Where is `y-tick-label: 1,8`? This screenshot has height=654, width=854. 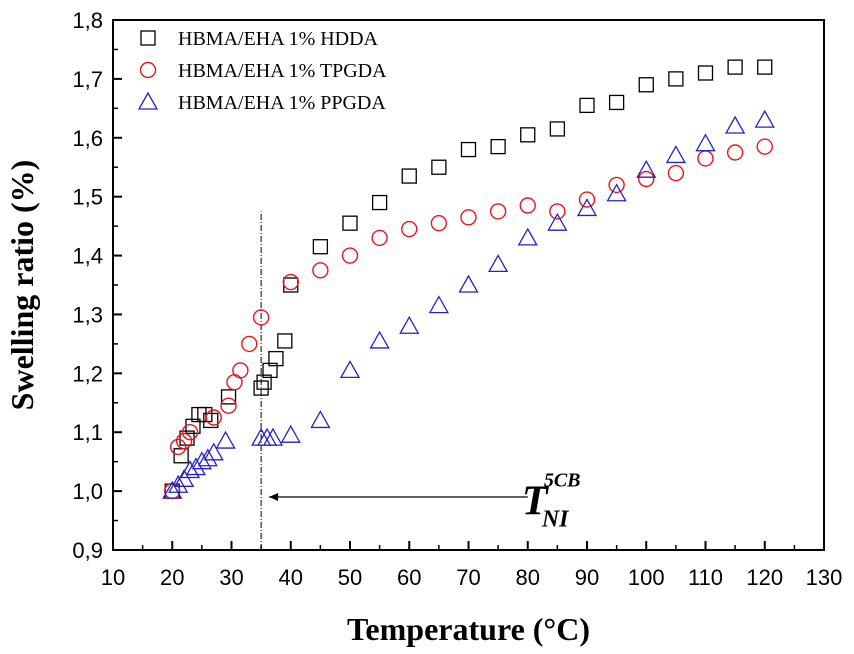
y-tick-label: 1,8 is located at coordinates (87, 20).